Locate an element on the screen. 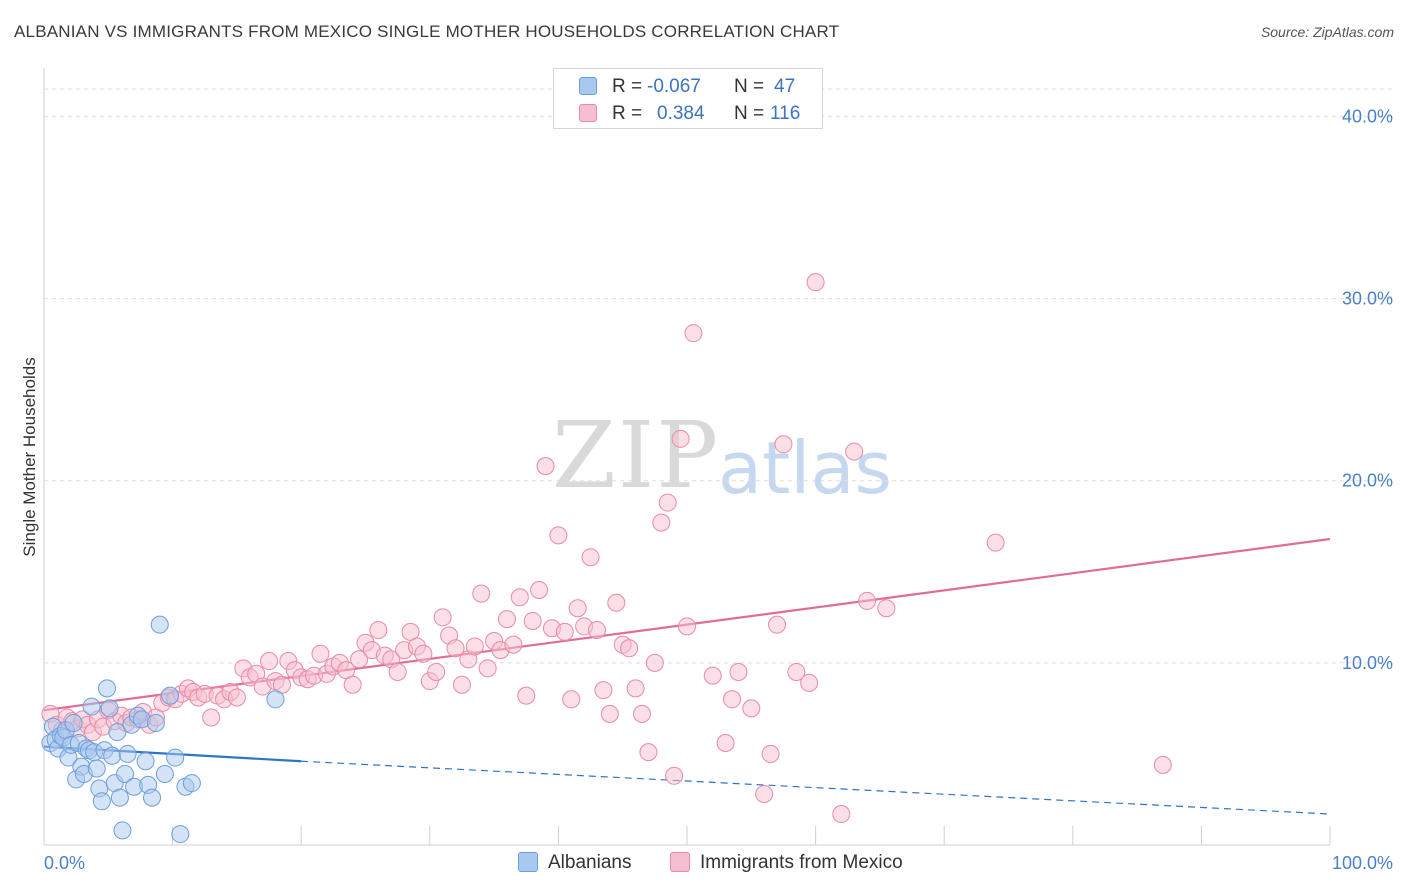  x-tick-label: 100.0% is located at coordinates (1362, 863).